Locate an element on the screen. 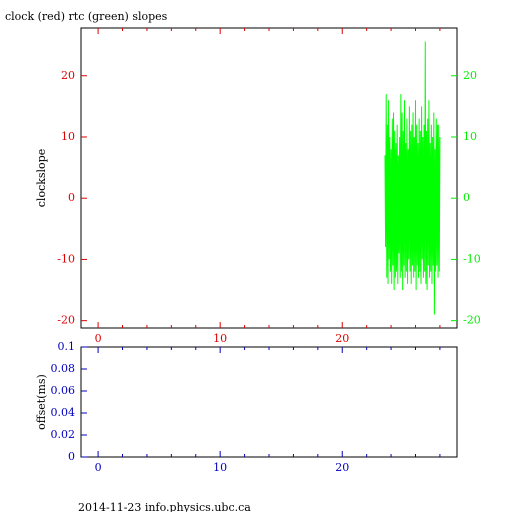 This screenshot has height=512, width=512. y-axis-label: offset(ms) is located at coordinates (41, 402).